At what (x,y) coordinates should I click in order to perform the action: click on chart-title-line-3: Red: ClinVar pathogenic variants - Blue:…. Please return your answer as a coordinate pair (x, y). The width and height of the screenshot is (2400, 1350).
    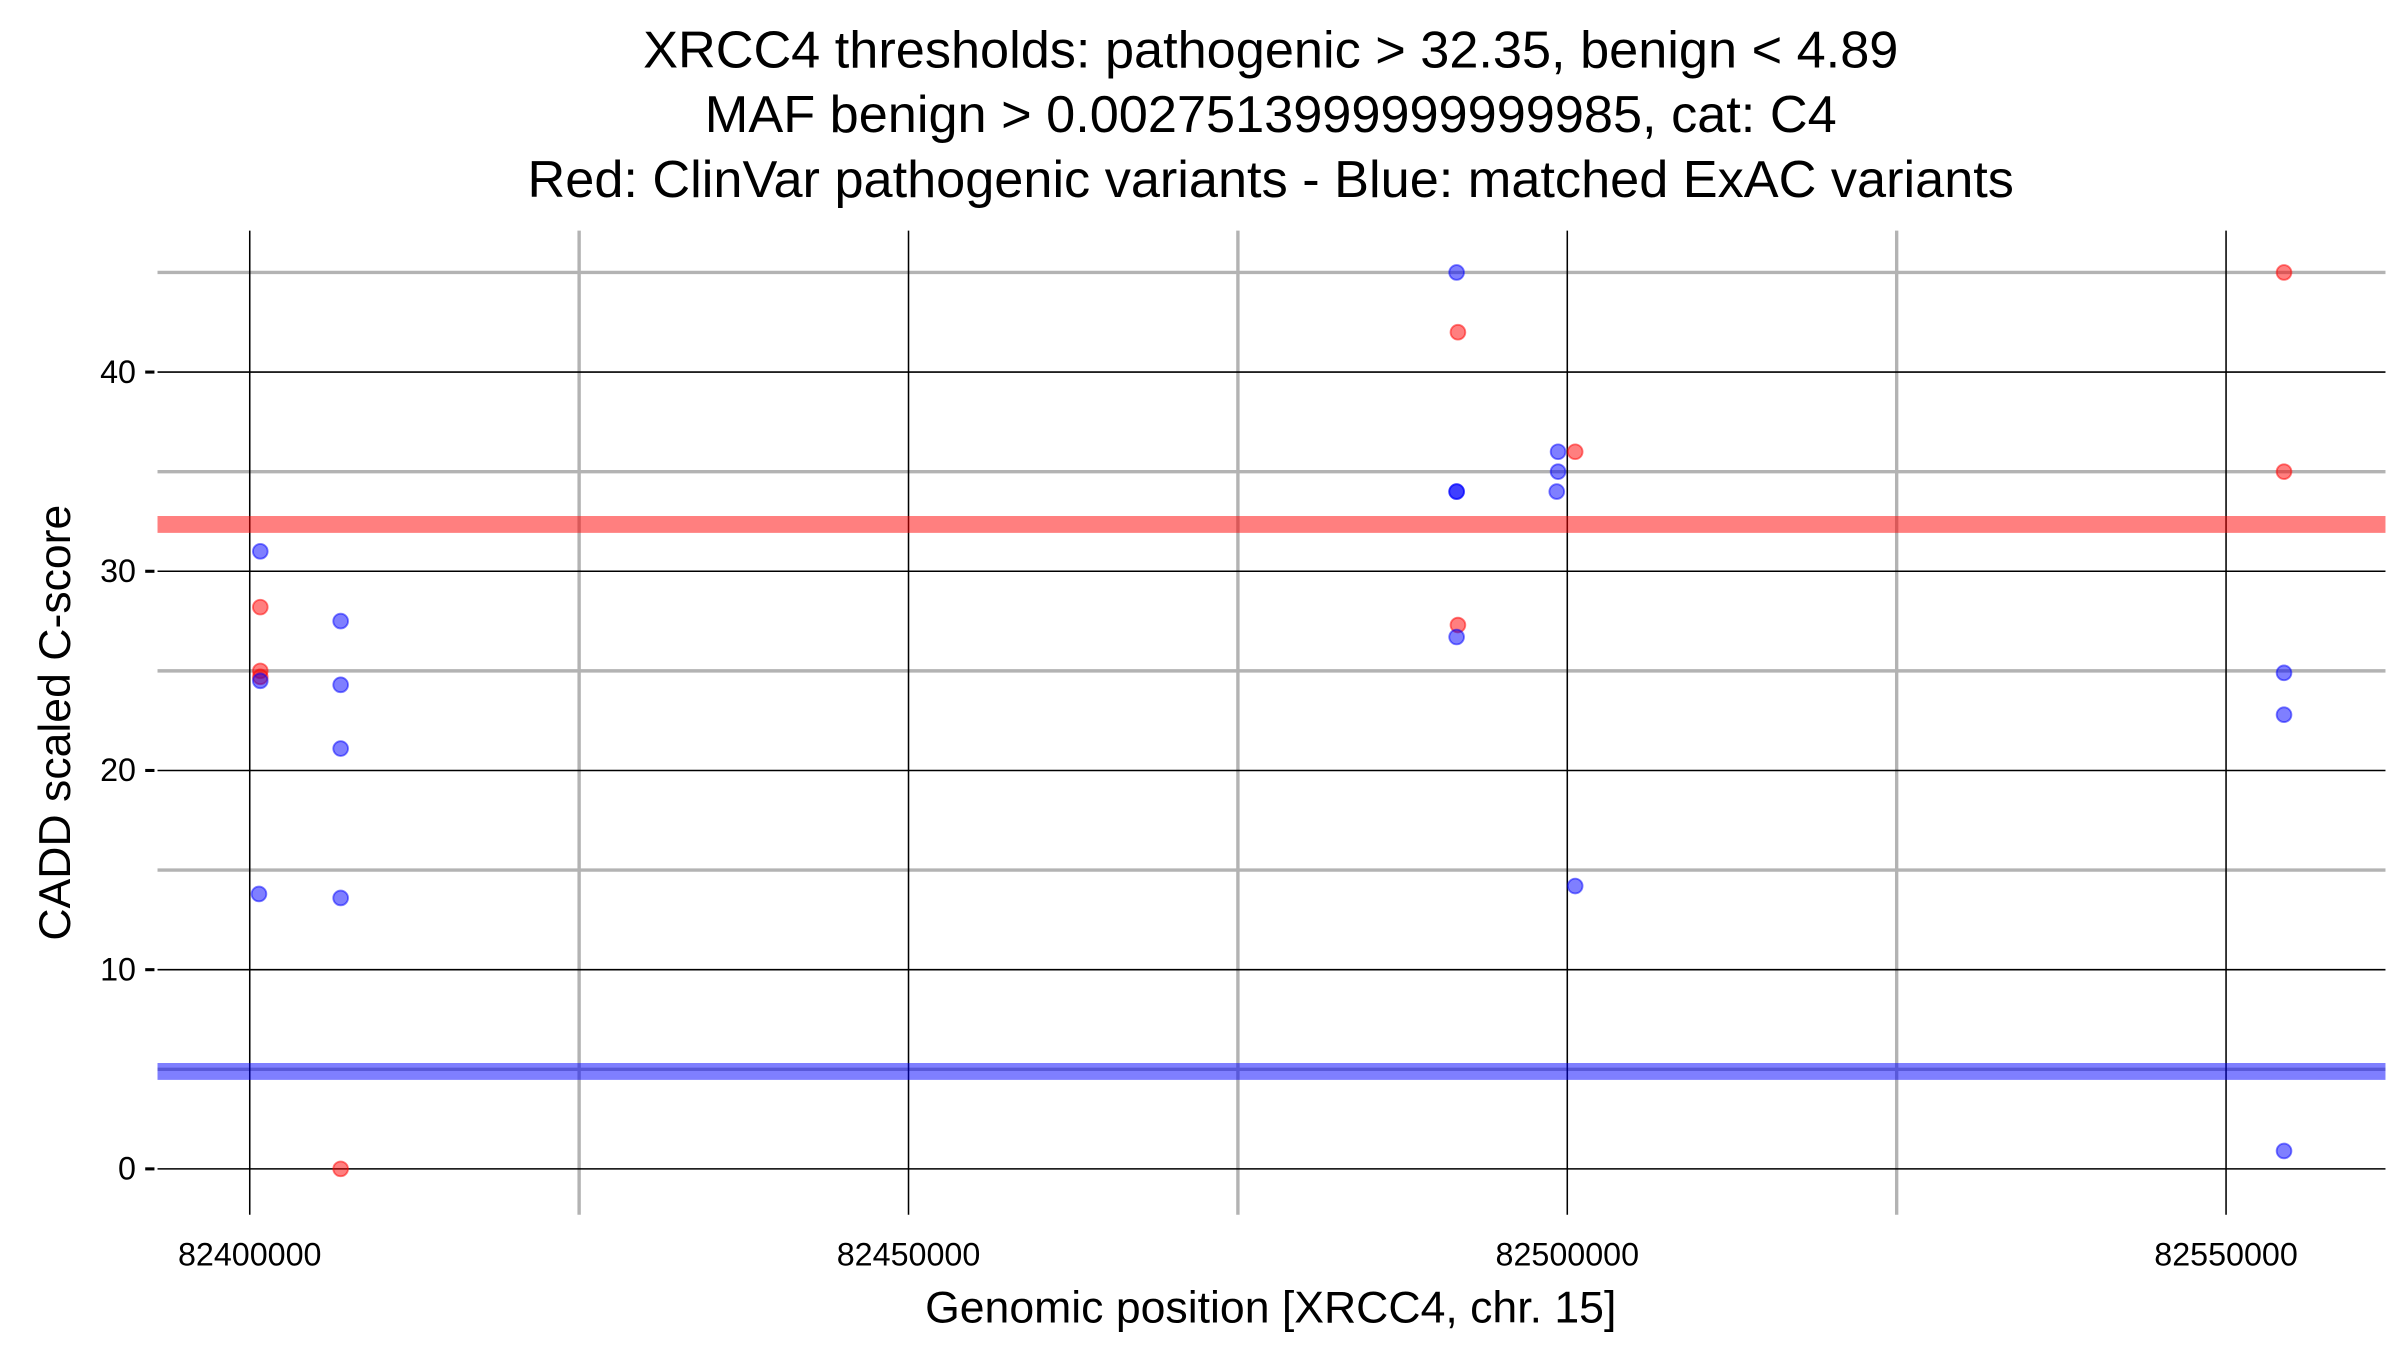
    Looking at the image, I should click on (1271, 180).